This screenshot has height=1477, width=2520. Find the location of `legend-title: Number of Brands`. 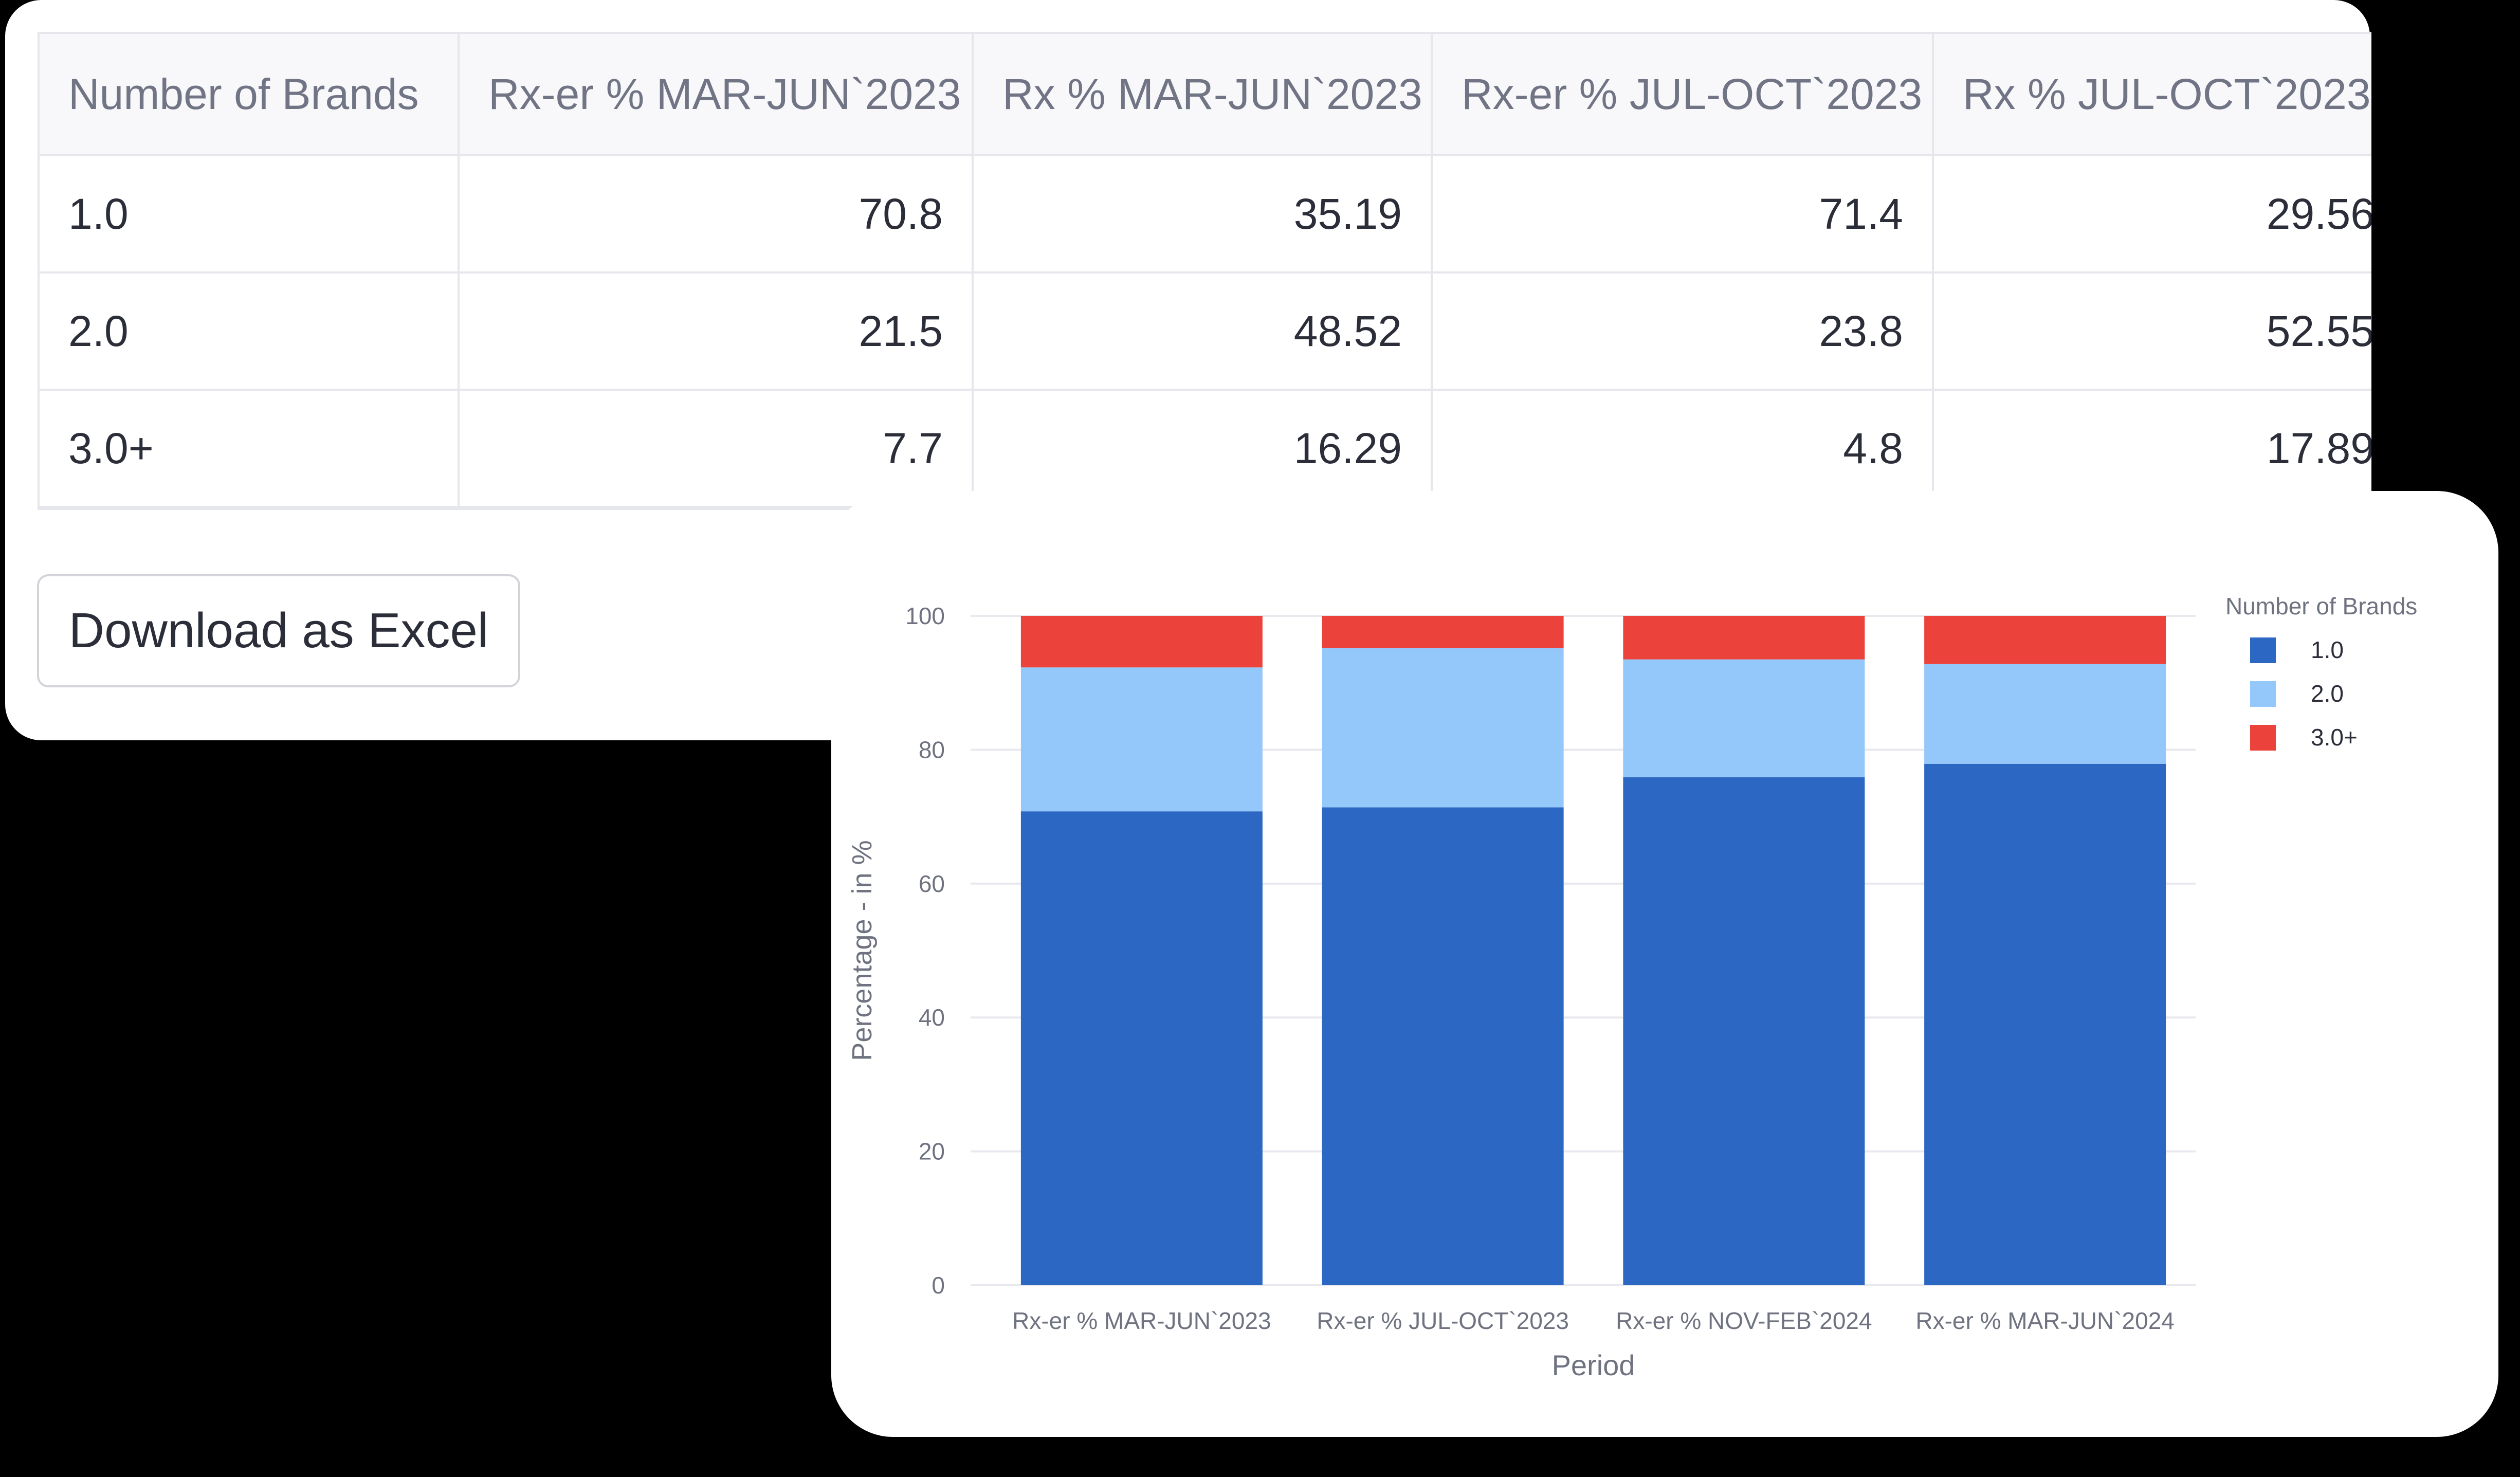

legend-title: Number of Brands is located at coordinates (2321, 606).